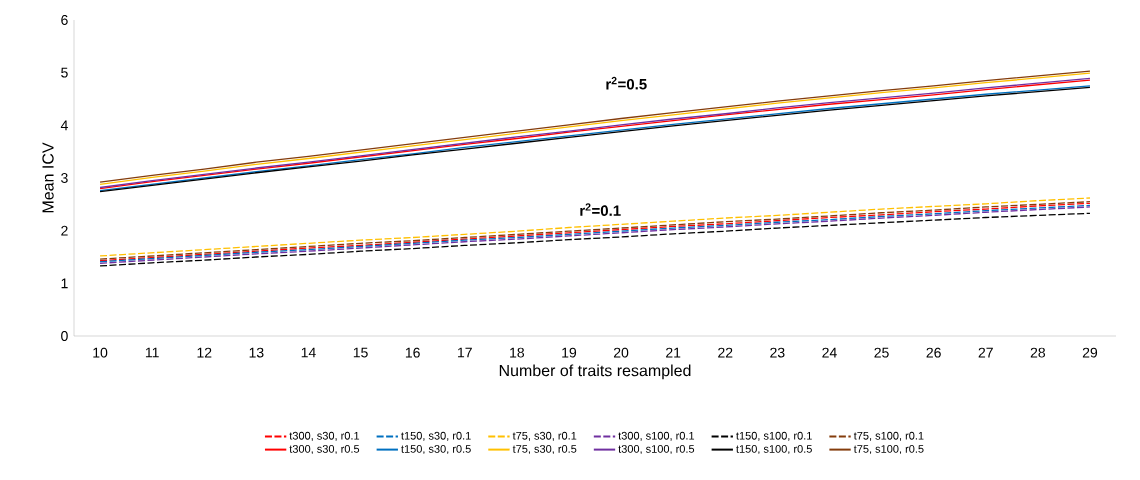 The height and width of the screenshot is (480, 1140). Describe the element at coordinates (985, 352) in the screenshot. I see `x-tick-label: 27` at that location.